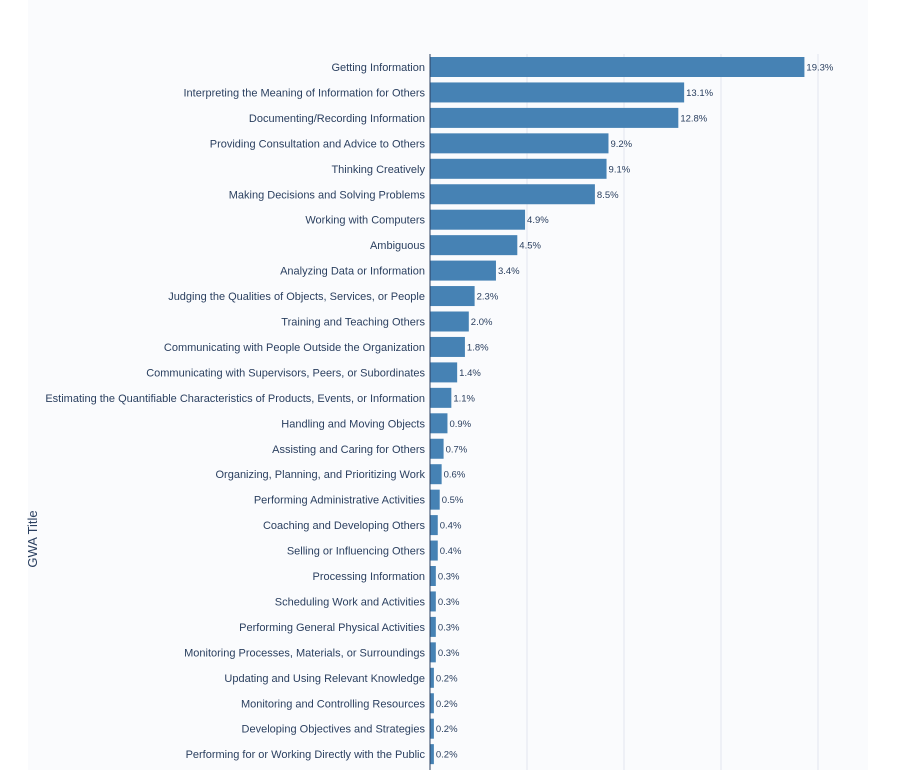 Image resolution: width=900 pixels, height=775 pixels. What do you see at coordinates (457, 449) in the screenshot?
I see `value-label: 0.7%` at bounding box center [457, 449].